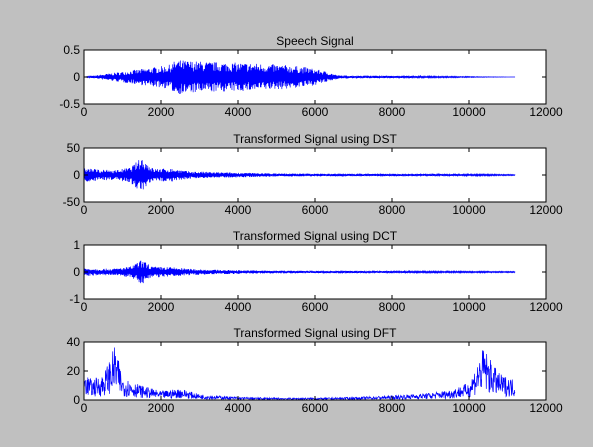 Image resolution: width=593 pixels, height=447 pixels. Describe the element at coordinates (71, 50) in the screenshot. I see `y-tick-label: 0.5` at that location.